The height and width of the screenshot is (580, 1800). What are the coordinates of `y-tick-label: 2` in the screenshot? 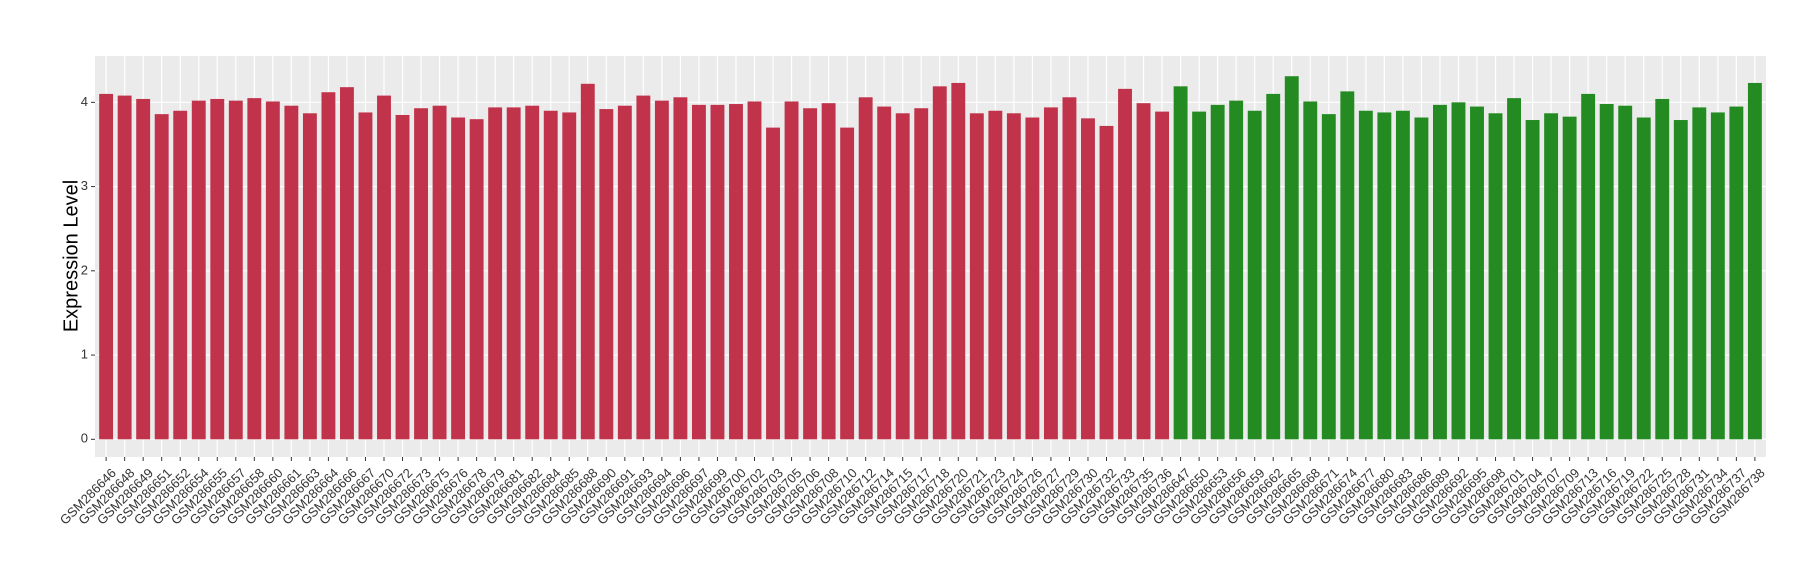 It's located at (84, 269).